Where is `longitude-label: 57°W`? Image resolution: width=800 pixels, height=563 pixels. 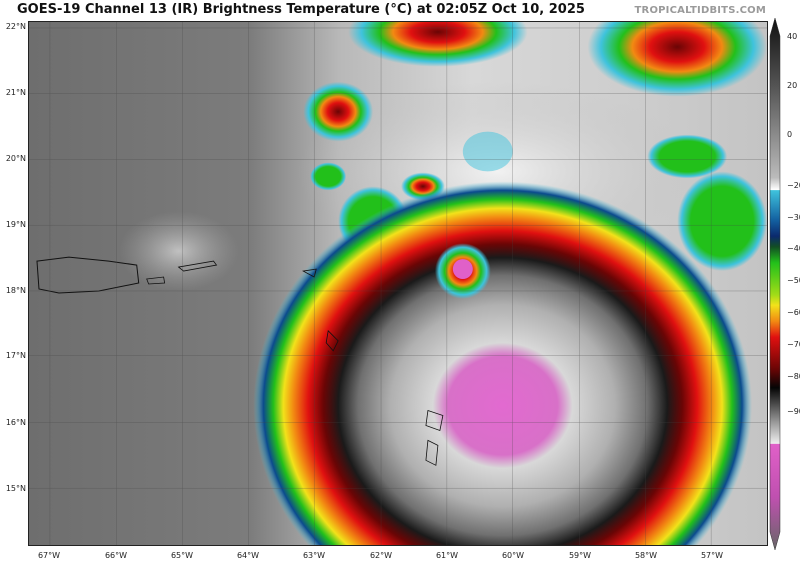 longitude-label: 57°W is located at coordinates (712, 555).